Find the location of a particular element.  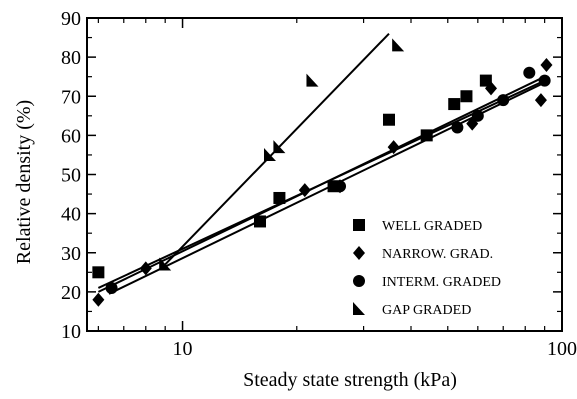

legend-gap-graded-marker is located at coordinates (359, 308).